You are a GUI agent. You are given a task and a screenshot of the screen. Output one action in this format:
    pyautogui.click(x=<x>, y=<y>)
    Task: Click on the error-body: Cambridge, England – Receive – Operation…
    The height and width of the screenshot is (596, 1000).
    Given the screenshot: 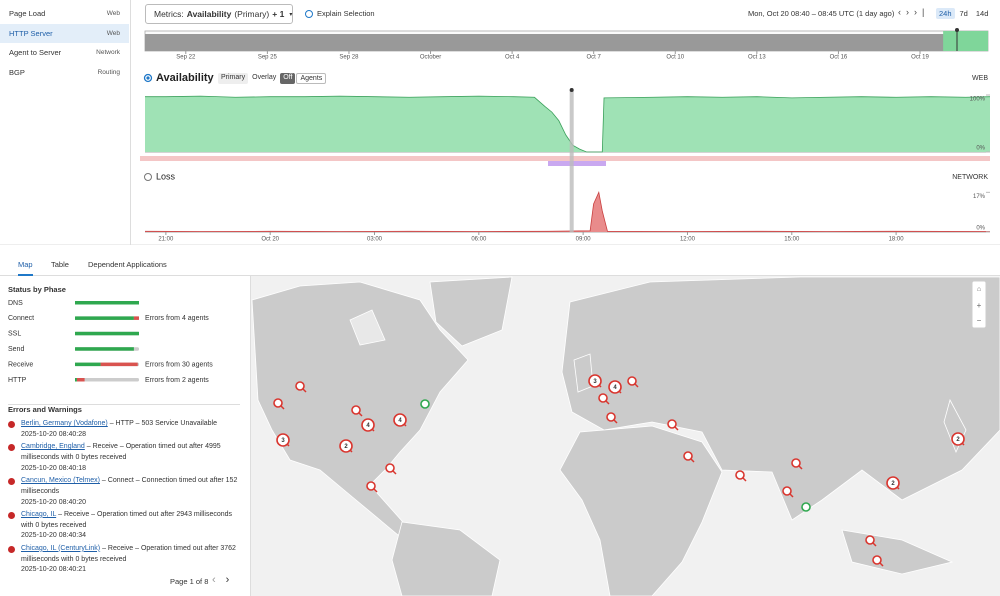 What is the action you would take?
    pyautogui.click(x=130, y=458)
    